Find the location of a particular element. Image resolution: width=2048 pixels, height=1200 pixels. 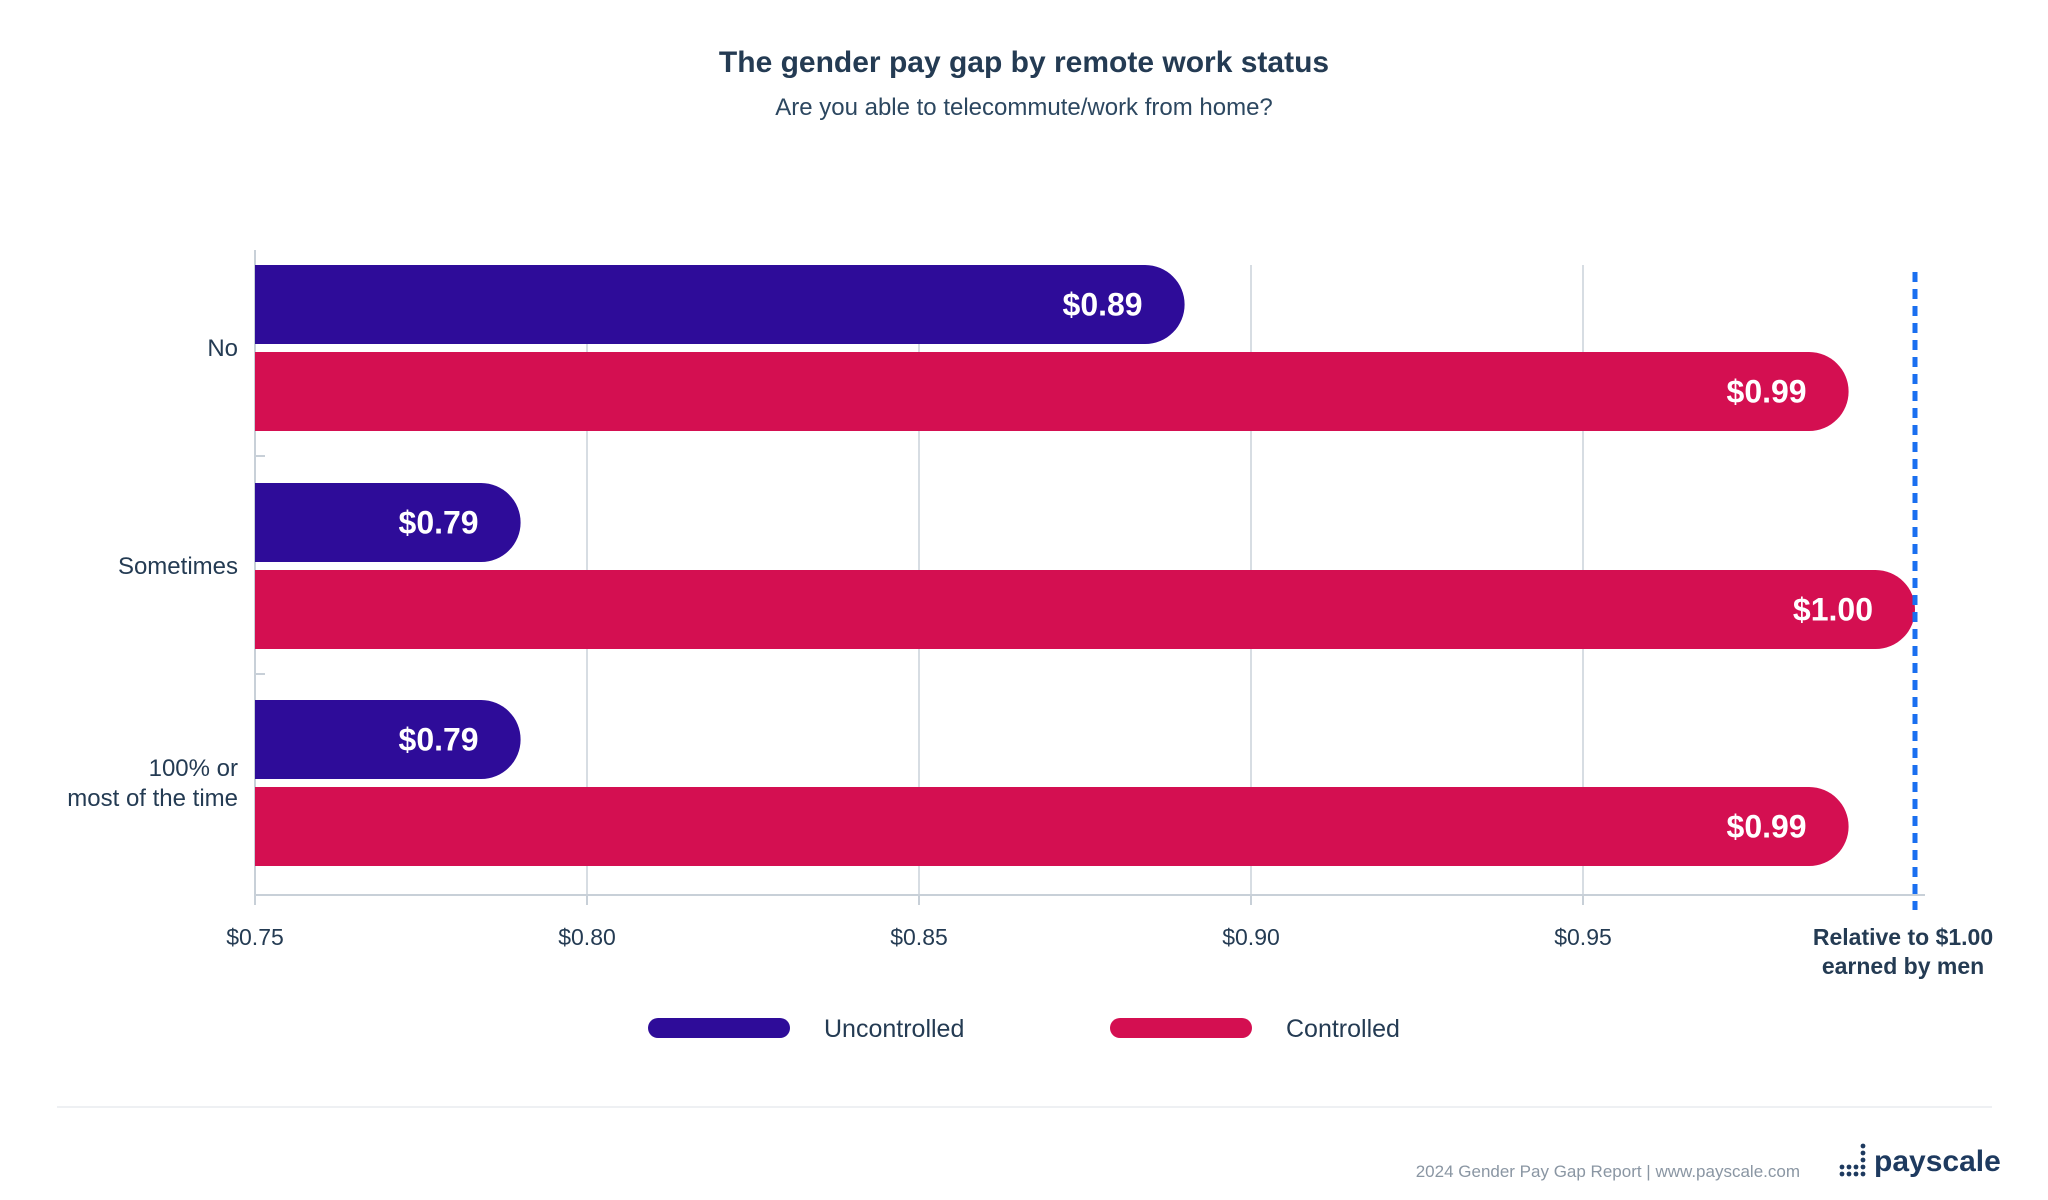

footer-divider is located at coordinates (1024, 1107).